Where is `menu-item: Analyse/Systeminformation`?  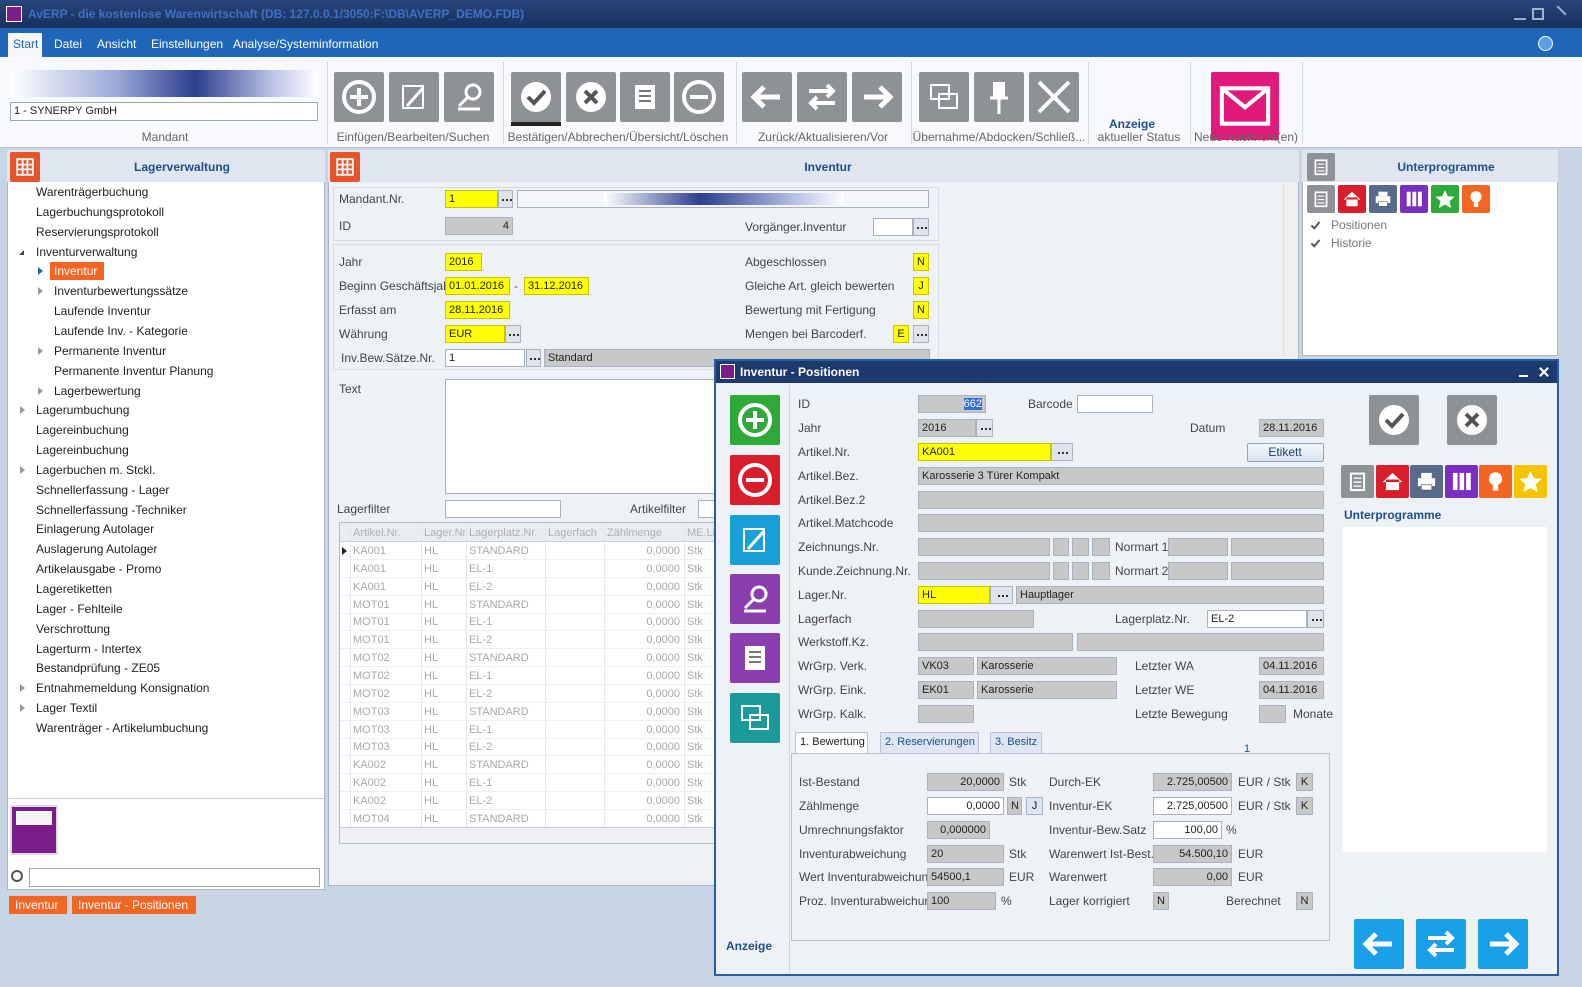 menu-item: Analyse/Systeminformation is located at coordinates (306, 44).